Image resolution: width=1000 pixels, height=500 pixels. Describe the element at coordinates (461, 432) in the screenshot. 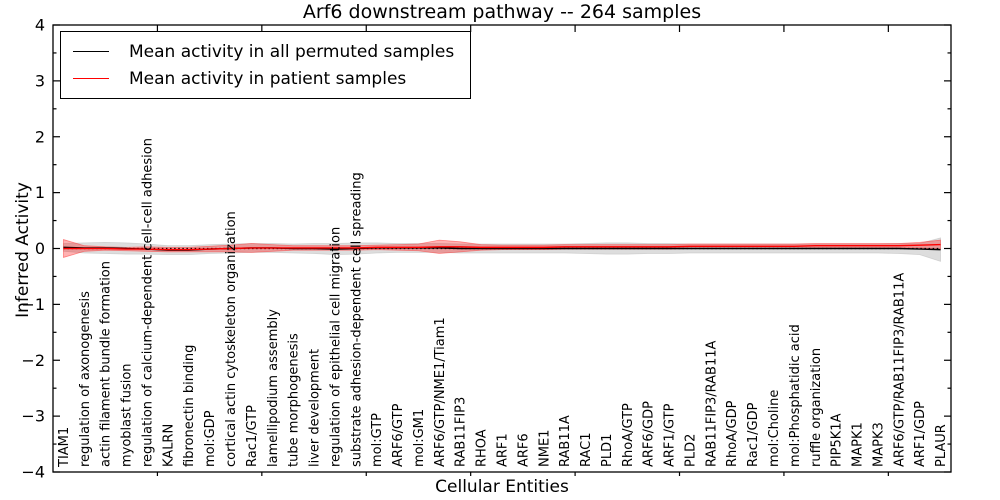

I see `x-tick-label: RAB11FIP3` at that location.